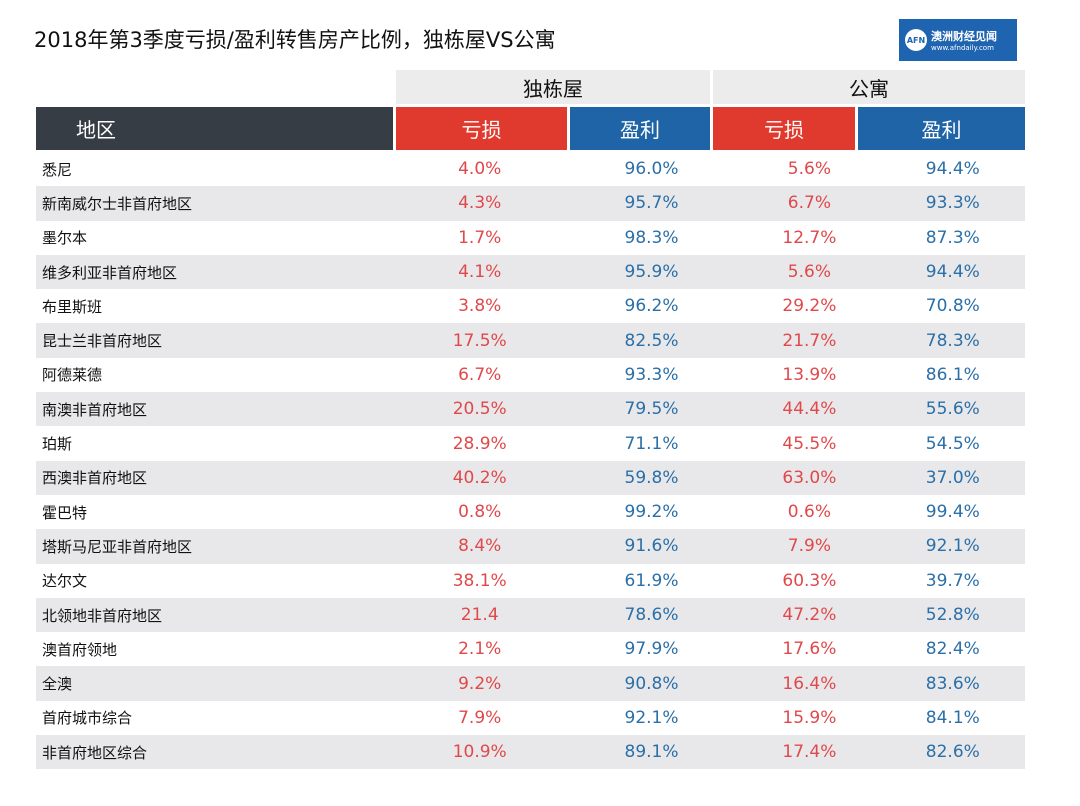  Describe the element at coordinates (65, 238) in the screenshot. I see `region-cell: 墨尔本` at that location.